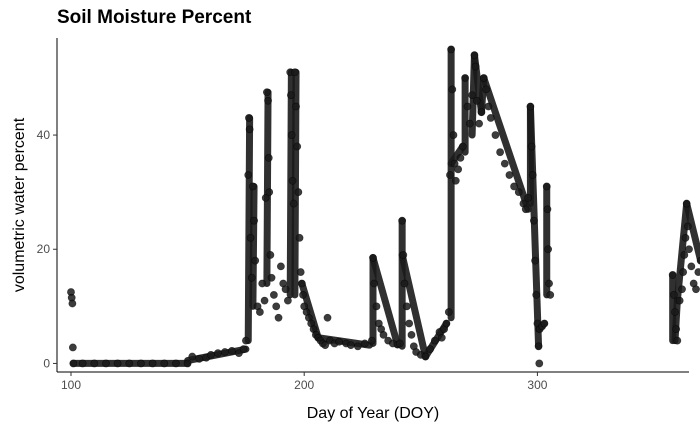  Describe the element at coordinates (19, 204) in the screenshot. I see `y-axis-title: volumetric water percent` at that location.